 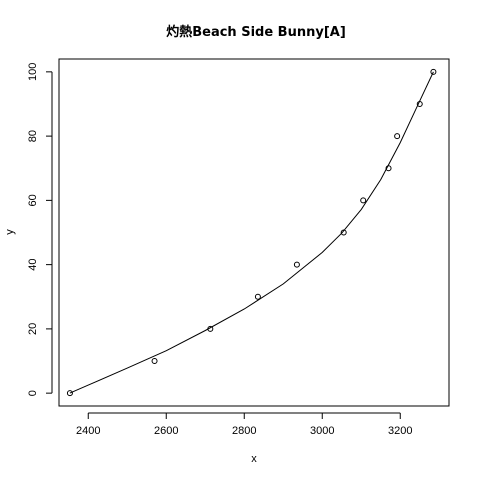 What do you see at coordinates (33, 265) in the screenshot?
I see `y-tick-label: 40` at bounding box center [33, 265].